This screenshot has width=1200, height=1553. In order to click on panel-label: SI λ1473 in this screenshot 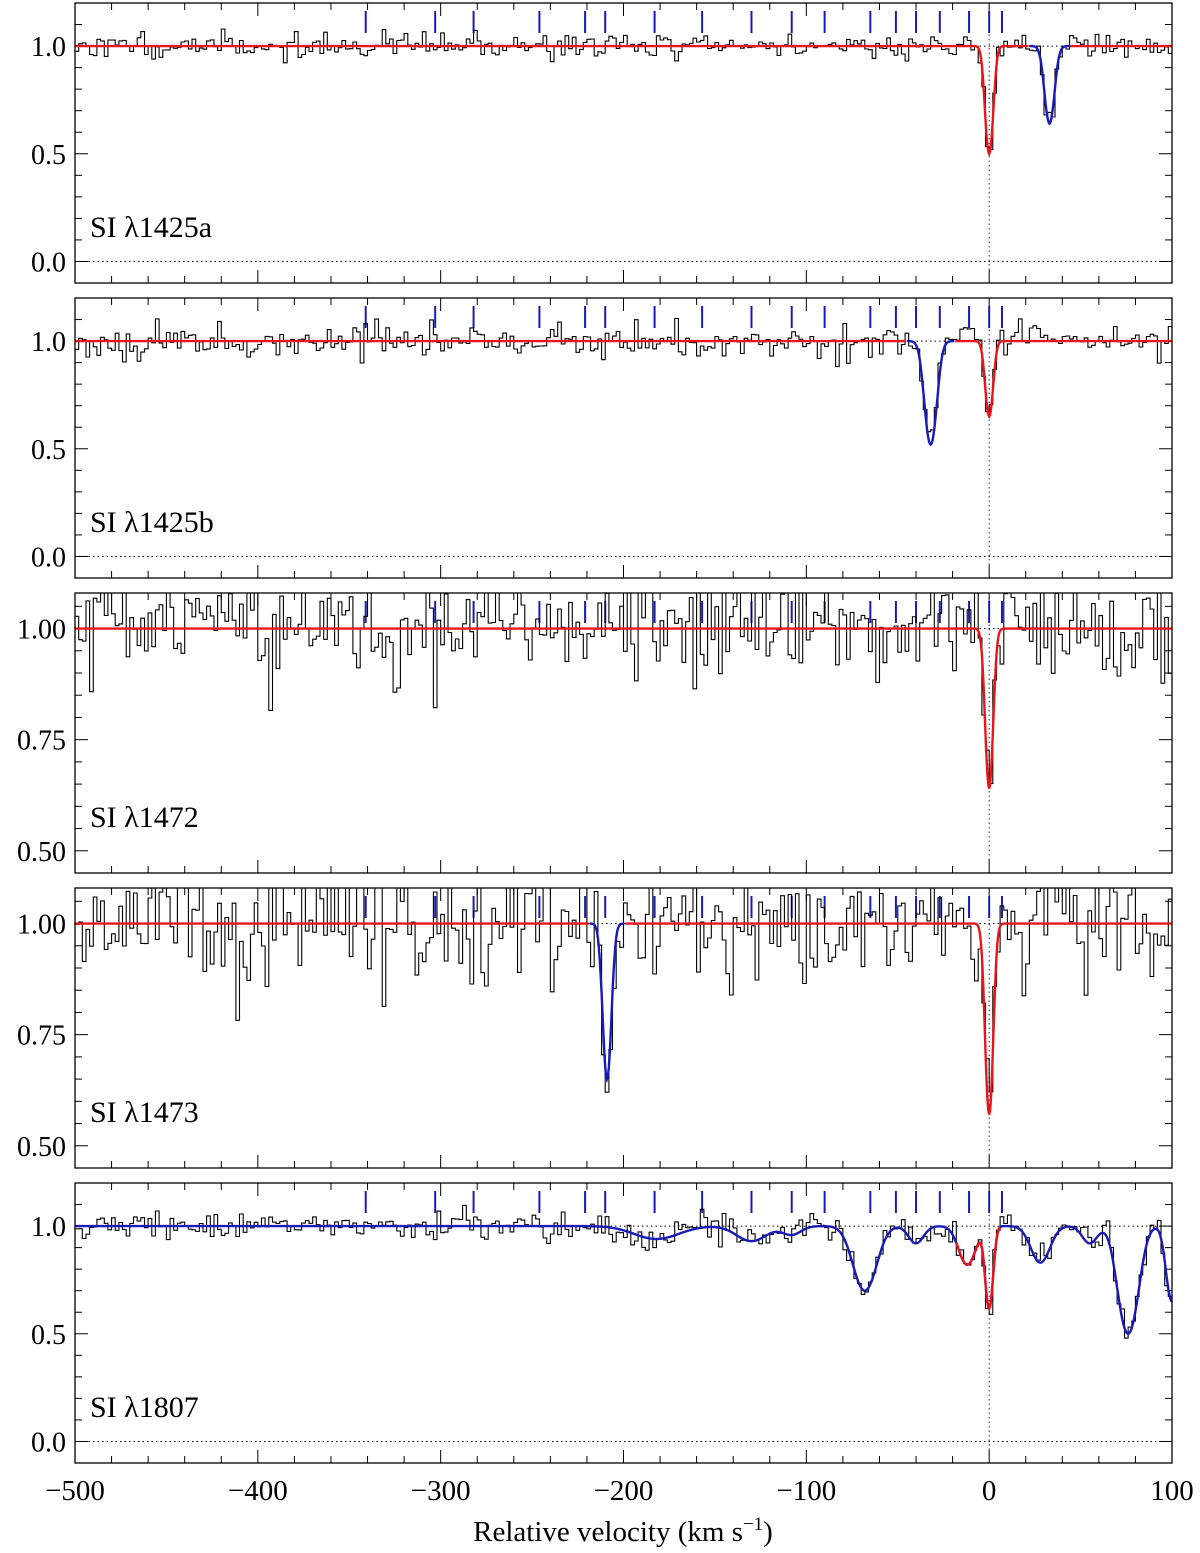, I will do `click(144, 1112)`.